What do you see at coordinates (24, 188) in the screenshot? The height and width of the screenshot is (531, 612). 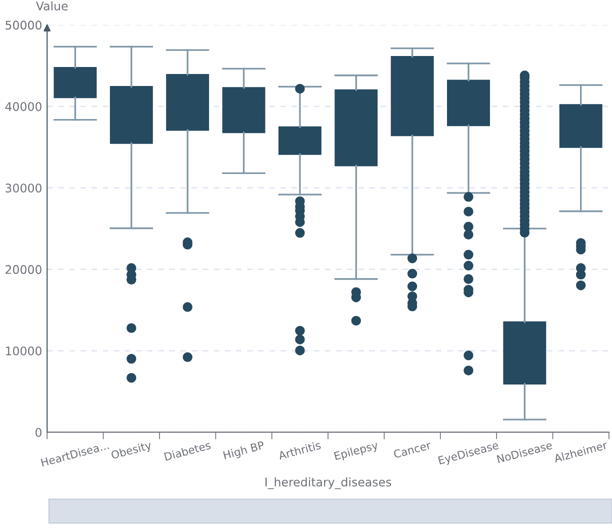 I see `y-tick-label: 30000` at bounding box center [24, 188].